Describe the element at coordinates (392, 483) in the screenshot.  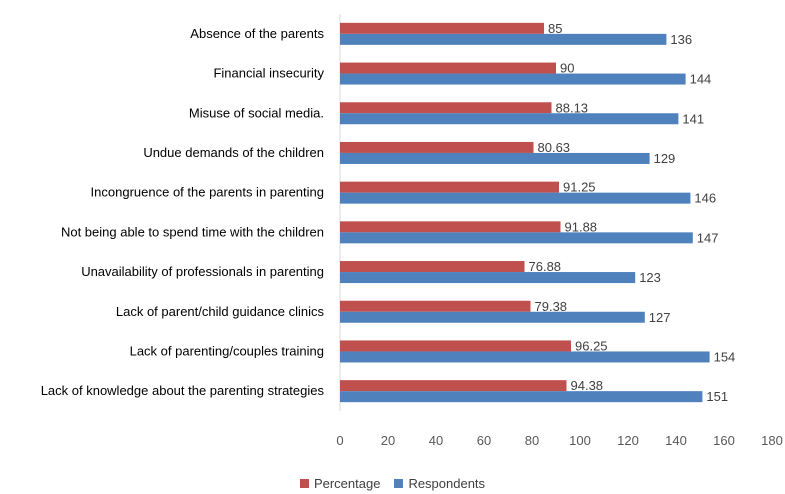
I see `chart-legend: Percentage Respondents` at that location.